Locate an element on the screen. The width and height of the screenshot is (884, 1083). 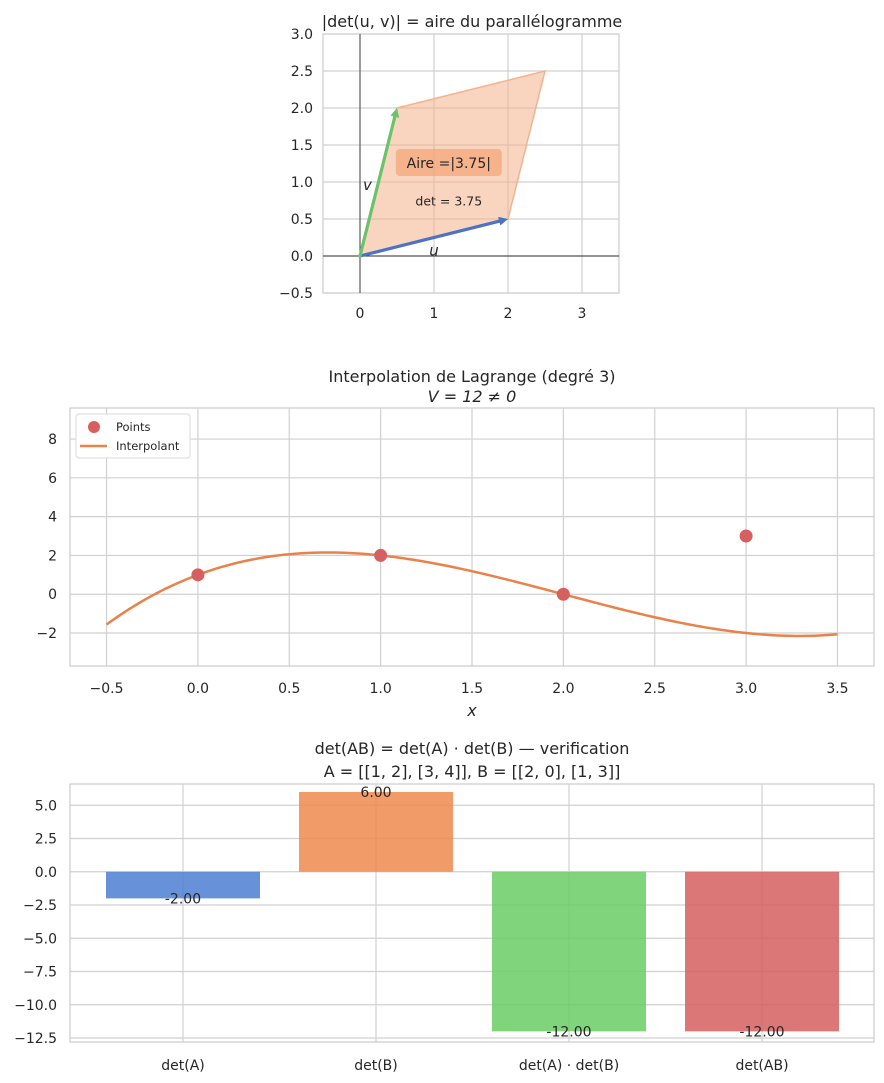
bar-value-label: -2.00 is located at coordinates (183, 899).